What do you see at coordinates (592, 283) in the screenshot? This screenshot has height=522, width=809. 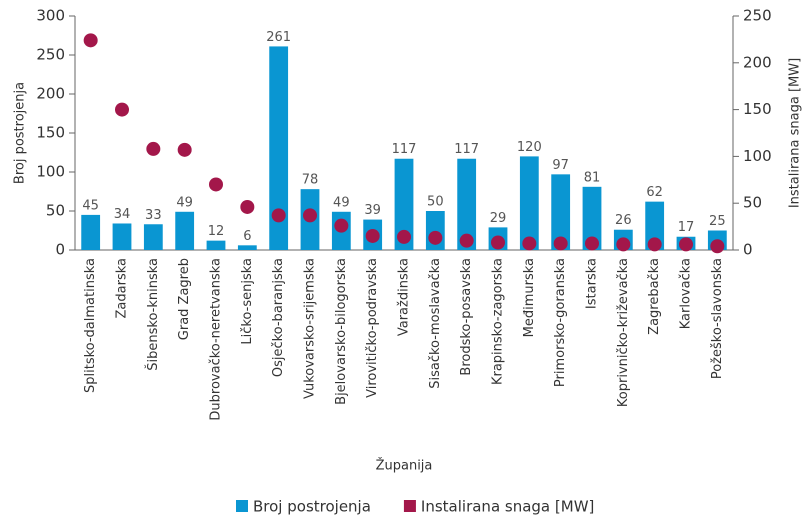 I see `x-tick-label: Istarska` at bounding box center [592, 283].